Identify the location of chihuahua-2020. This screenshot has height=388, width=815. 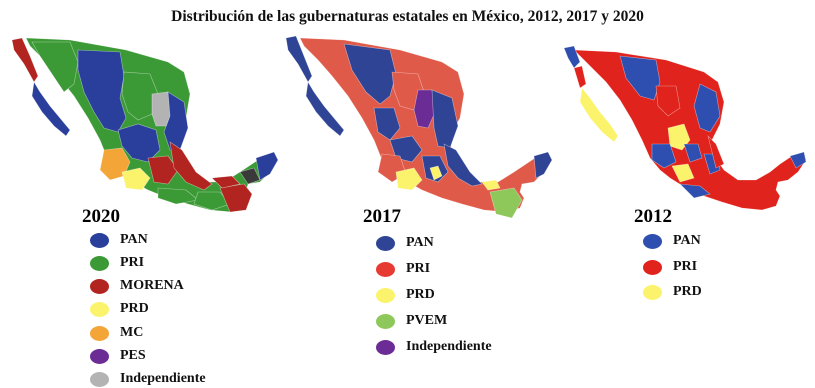
(102, 91).